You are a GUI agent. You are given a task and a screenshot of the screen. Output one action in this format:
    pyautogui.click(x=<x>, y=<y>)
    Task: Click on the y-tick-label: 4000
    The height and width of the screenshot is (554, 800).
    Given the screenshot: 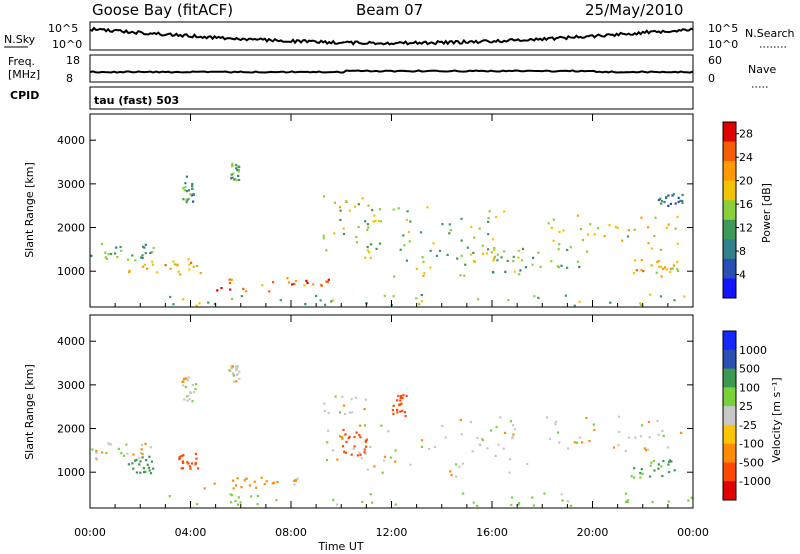 What is the action you would take?
    pyautogui.click(x=71, y=140)
    